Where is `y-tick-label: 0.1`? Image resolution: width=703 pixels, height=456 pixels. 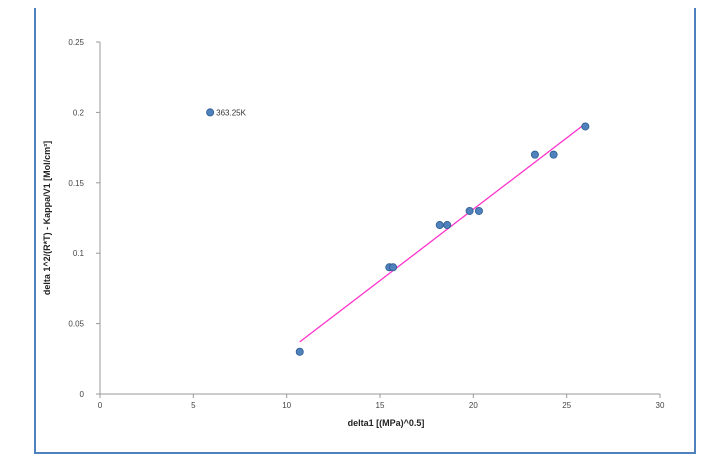 y-tick-label: 0.1 is located at coordinates (79, 253).